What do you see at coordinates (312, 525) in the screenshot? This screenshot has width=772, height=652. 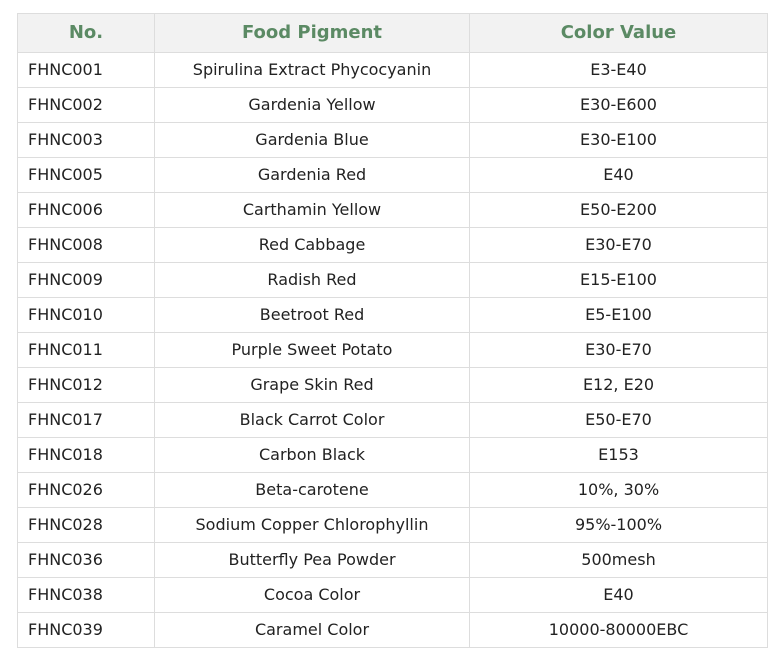 I see `cell-food-pigment: Sodium Copper Chlorophyllin` at bounding box center [312, 525].